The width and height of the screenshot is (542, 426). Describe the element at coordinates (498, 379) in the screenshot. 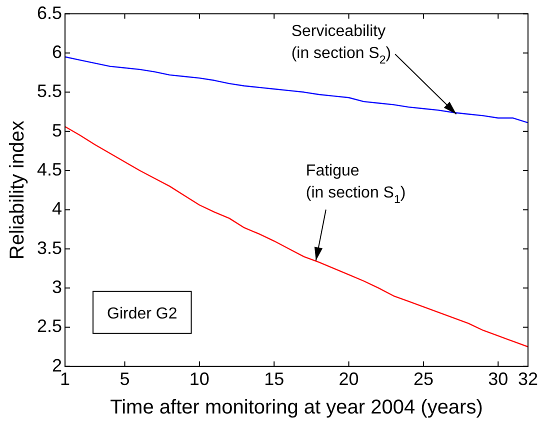

I see `x-tick-label: 30` at that location.